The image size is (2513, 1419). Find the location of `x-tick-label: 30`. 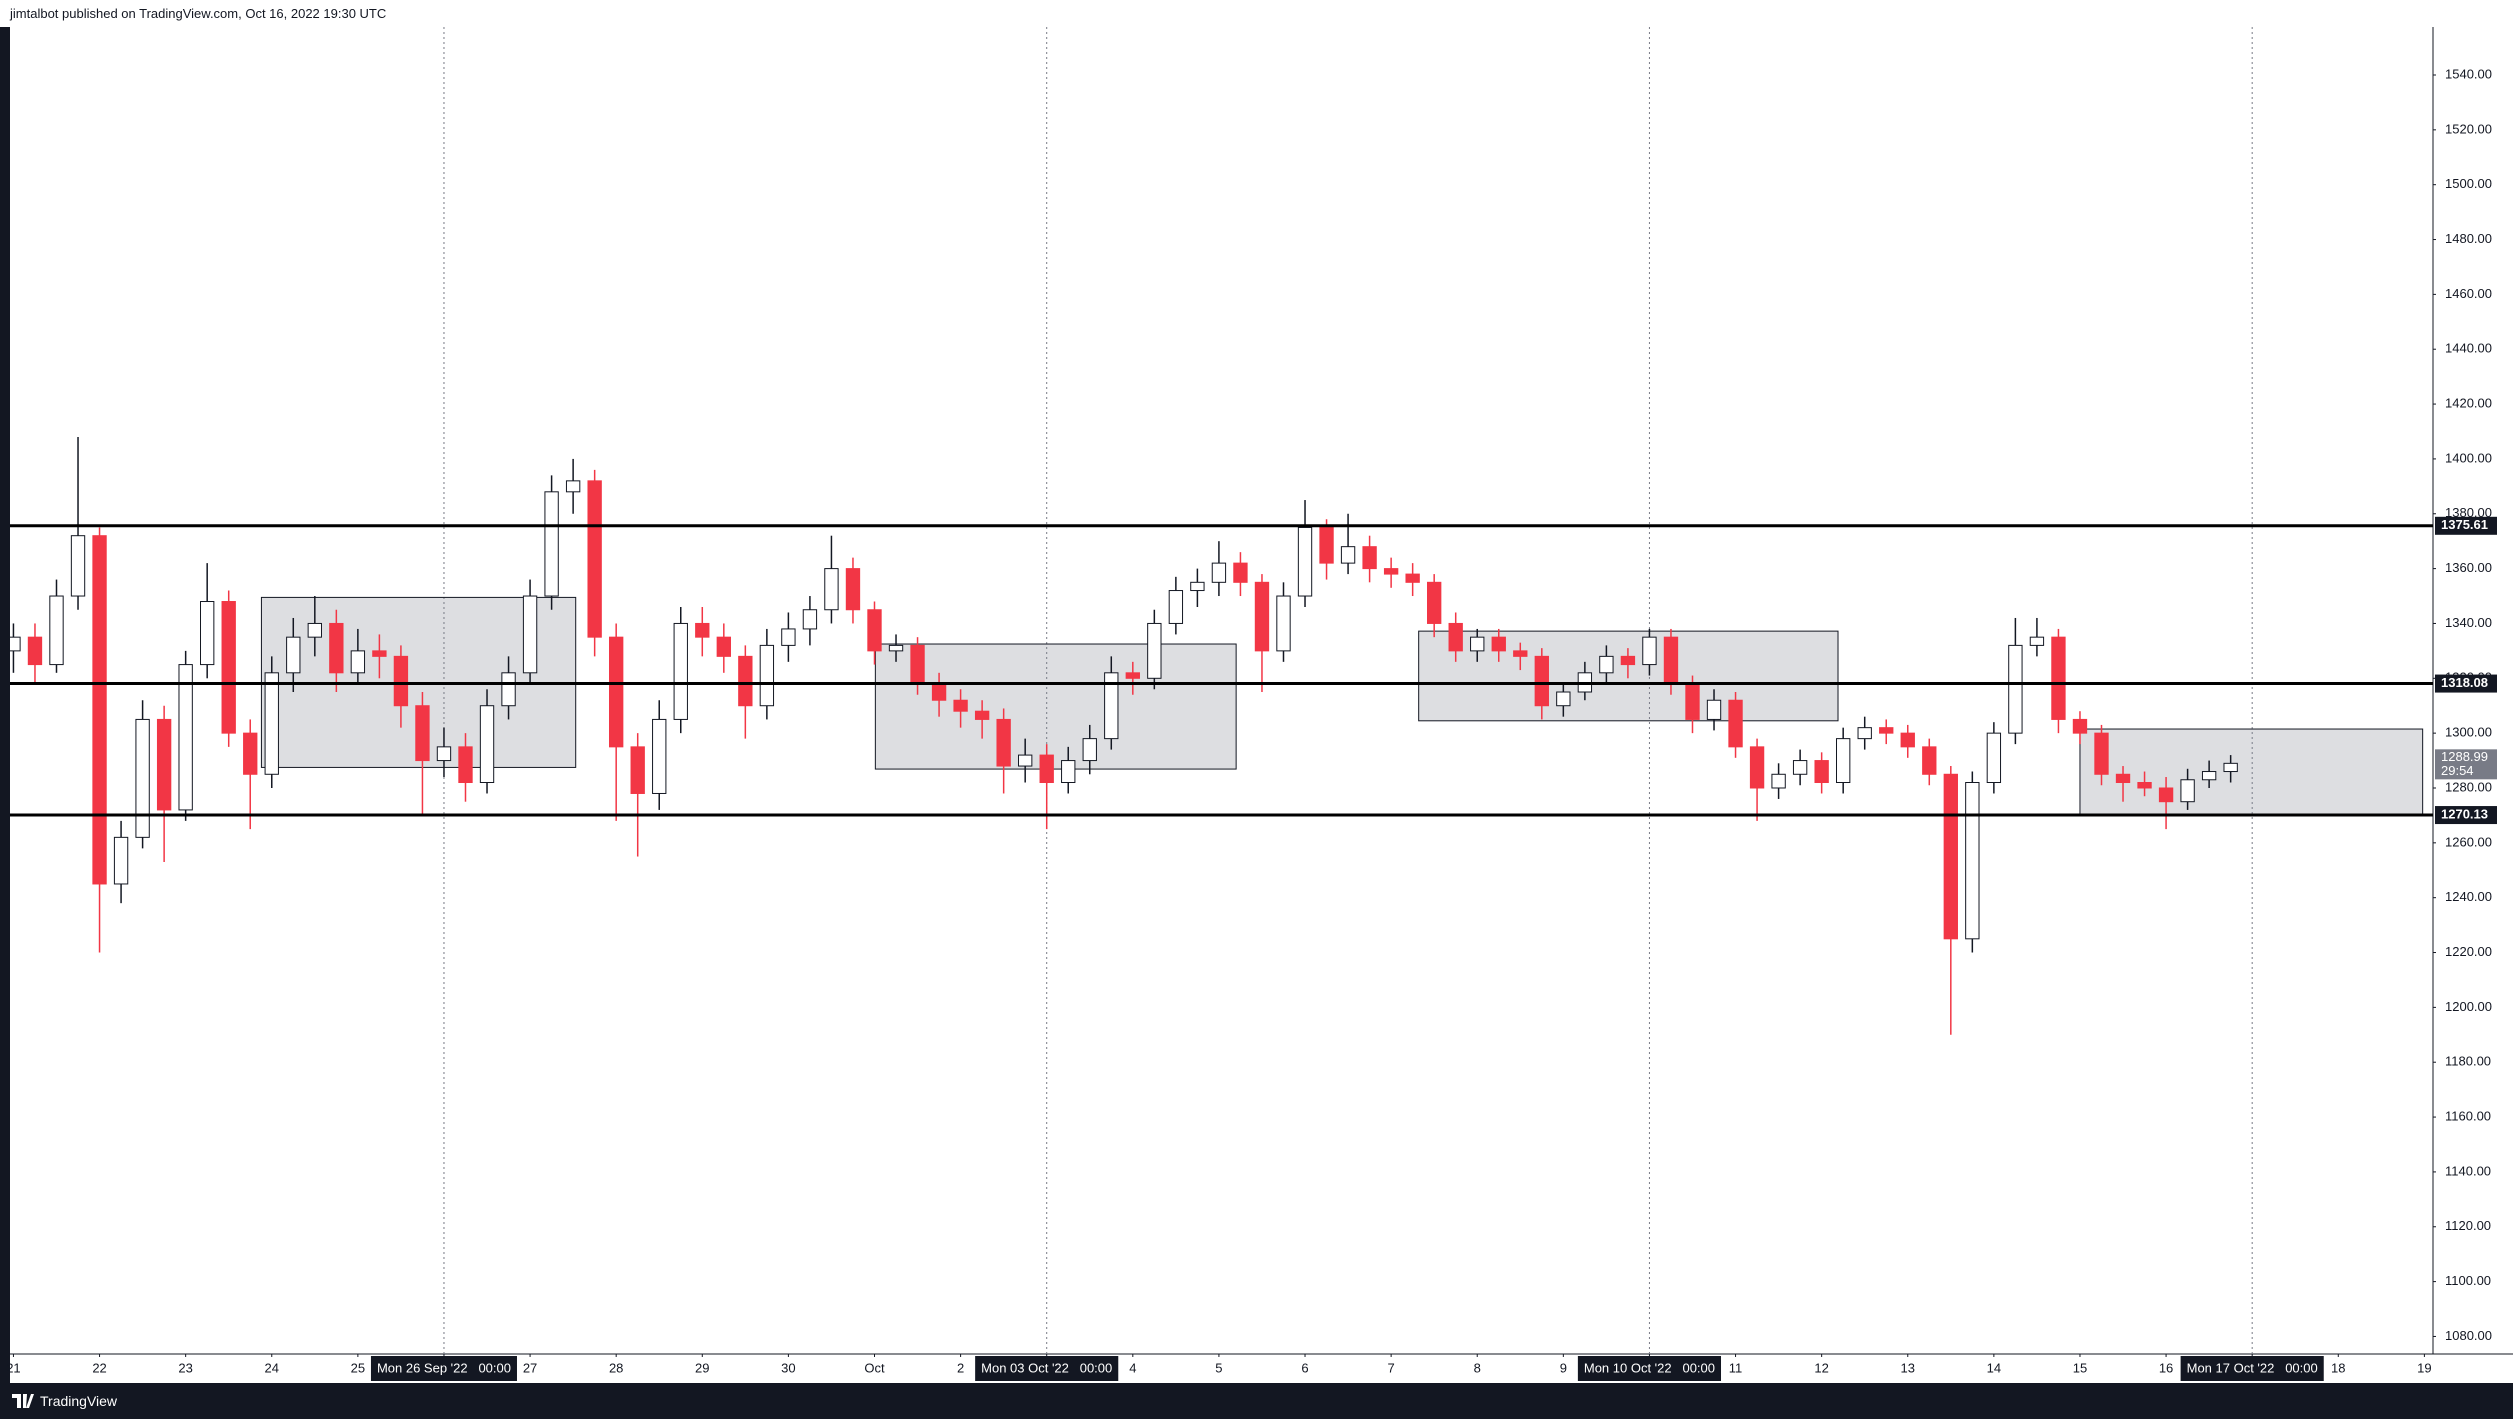

x-tick-label: 30 is located at coordinates (788, 1367).